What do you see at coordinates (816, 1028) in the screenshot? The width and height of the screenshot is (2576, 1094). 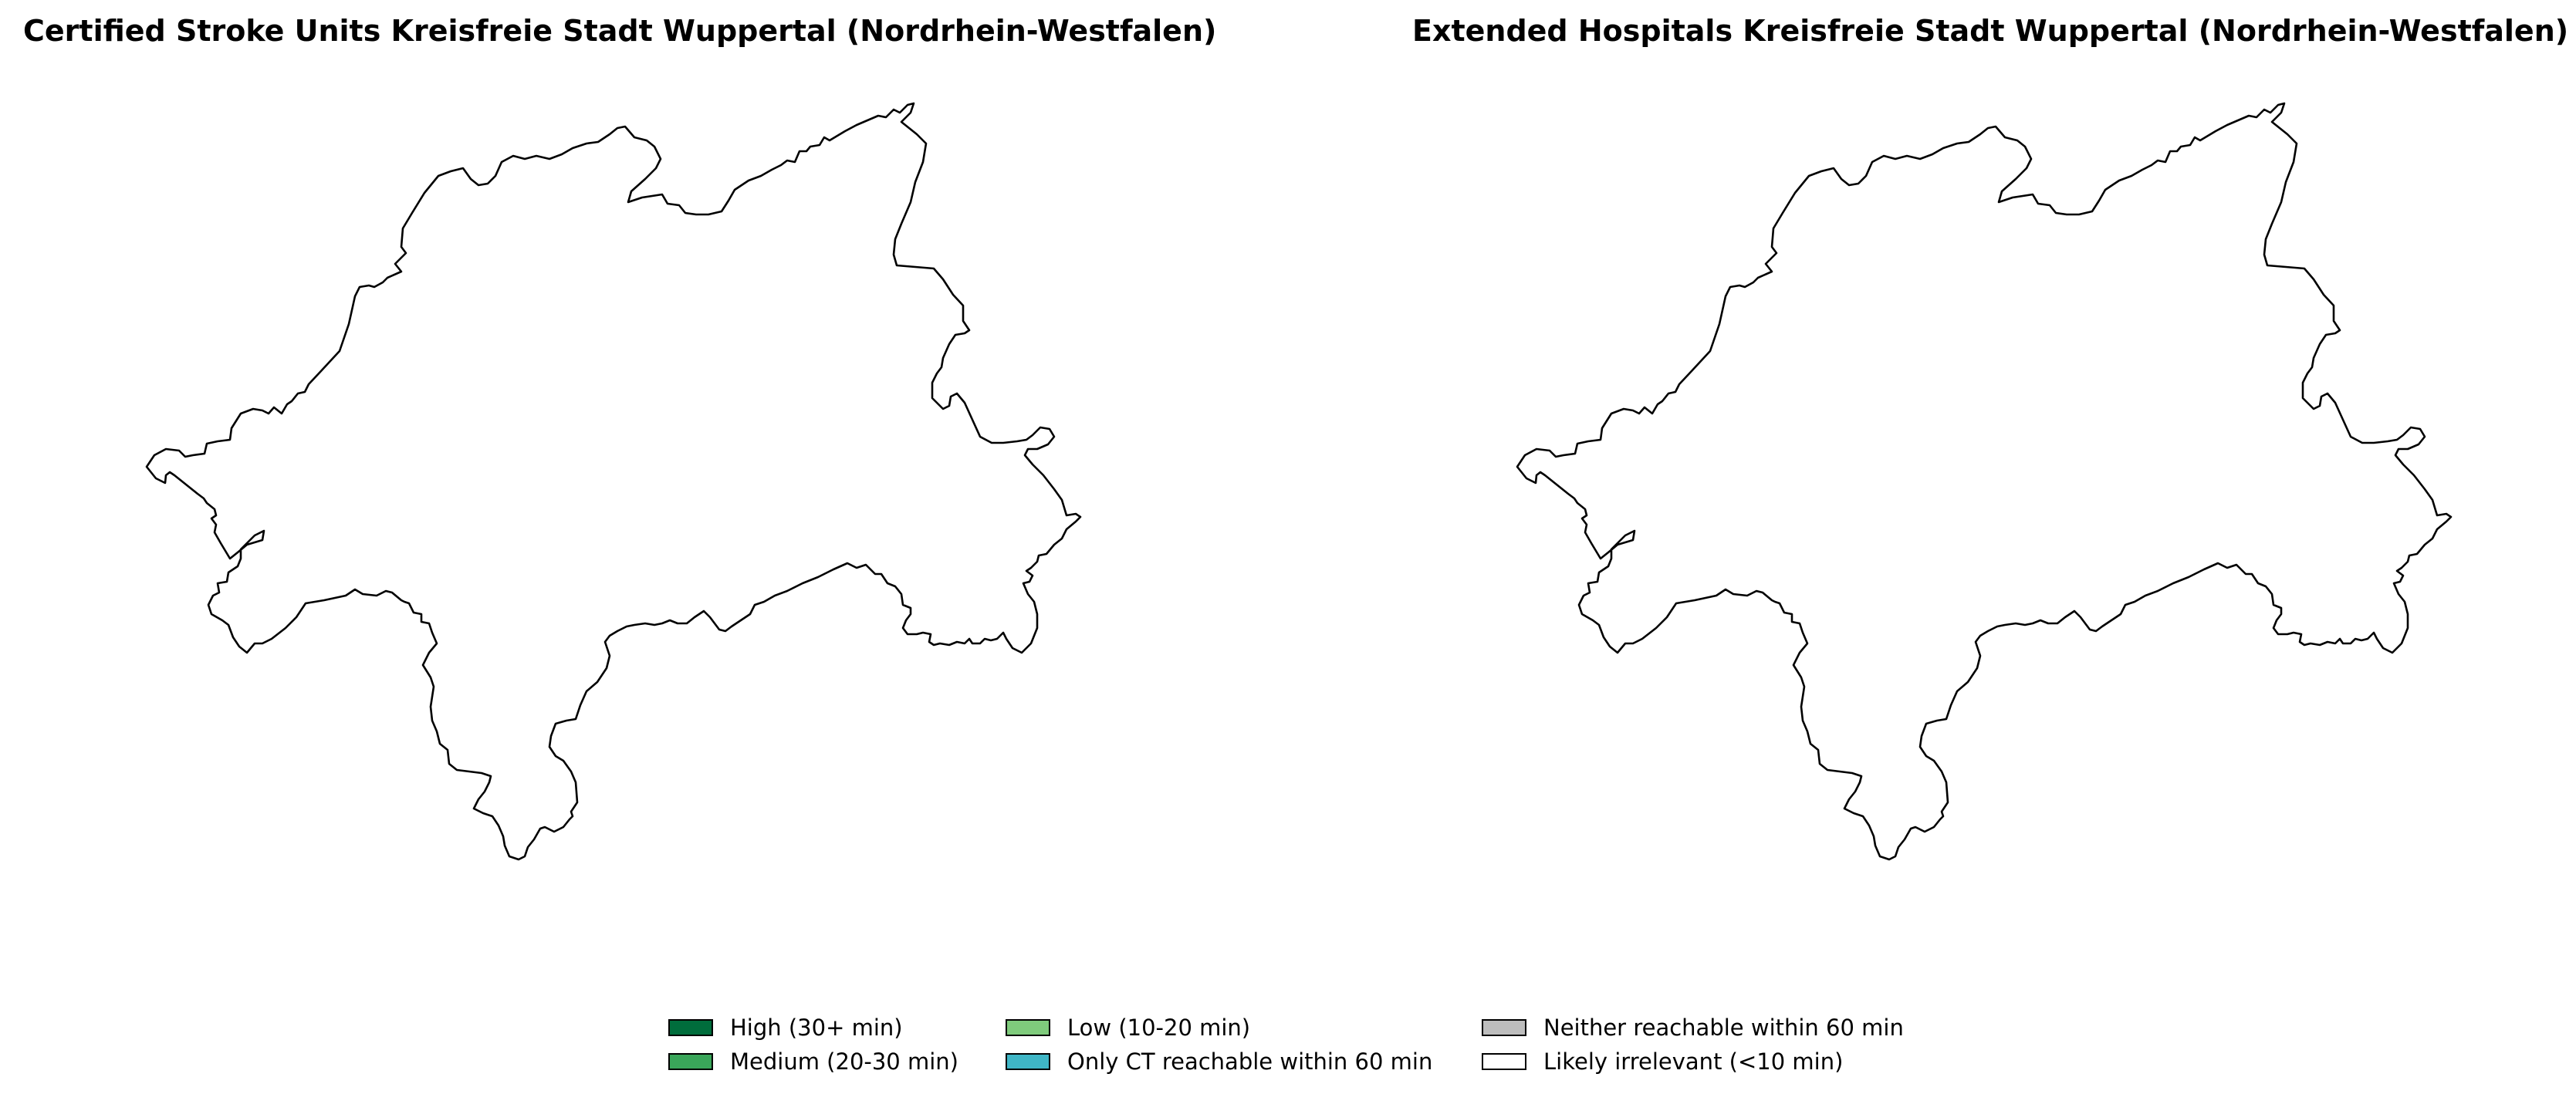 I see `legend-label-high: High (30+ min)` at bounding box center [816, 1028].